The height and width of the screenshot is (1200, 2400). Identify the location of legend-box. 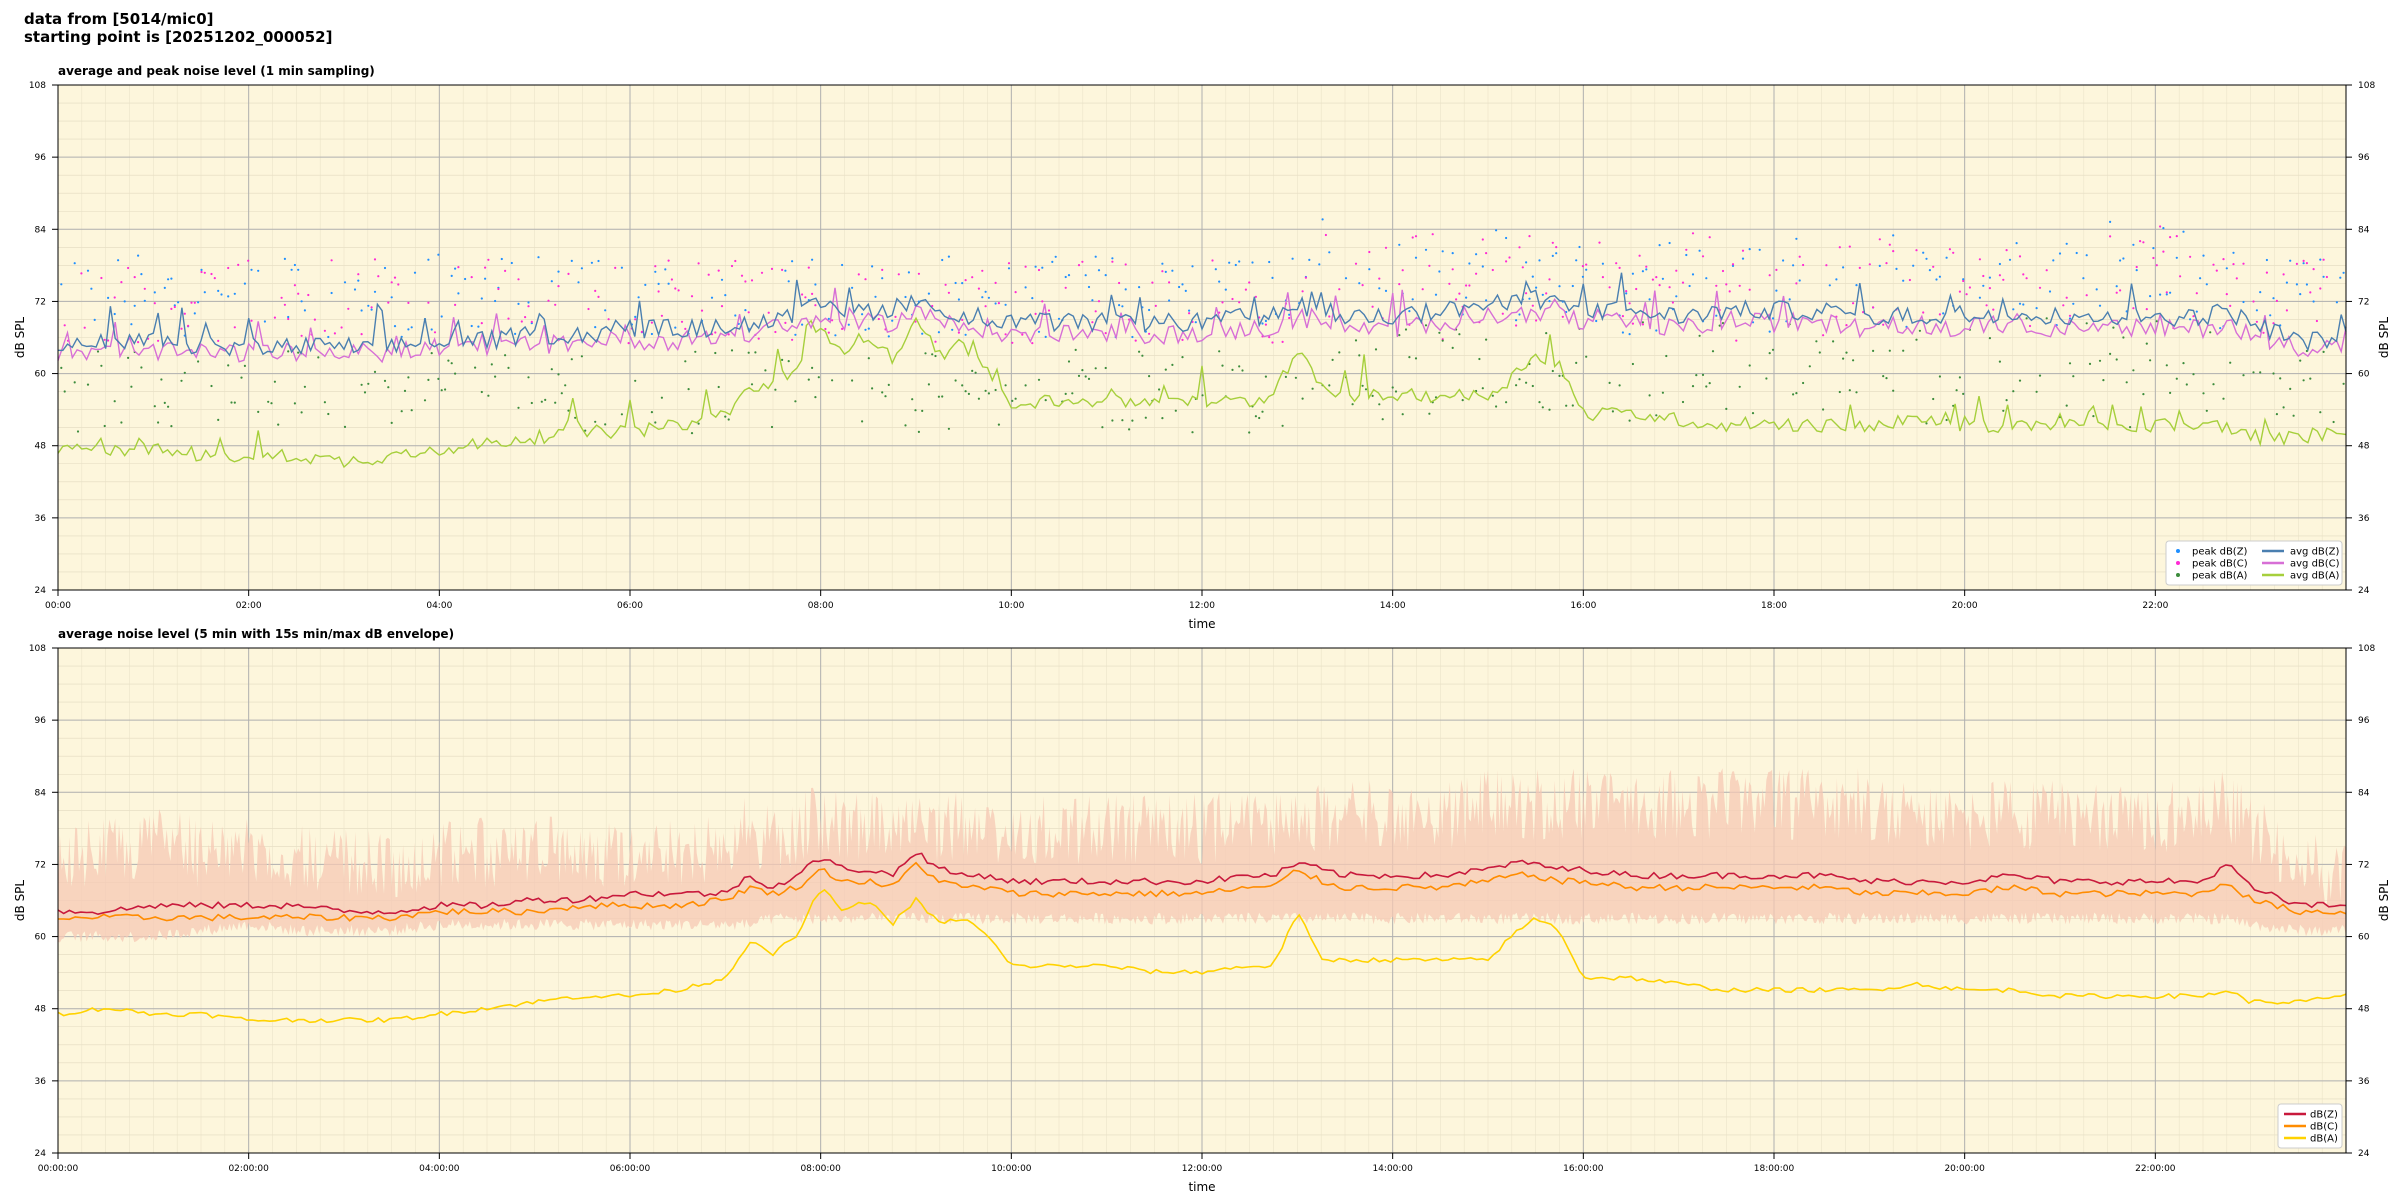
(2254, 563).